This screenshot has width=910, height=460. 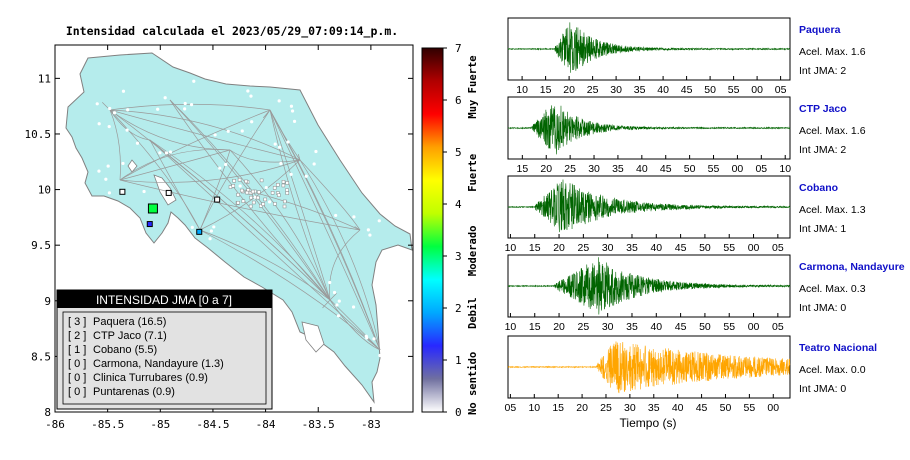 What do you see at coordinates (164, 358) in the screenshot?
I see `legend-inner-frame` at bounding box center [164, 358].